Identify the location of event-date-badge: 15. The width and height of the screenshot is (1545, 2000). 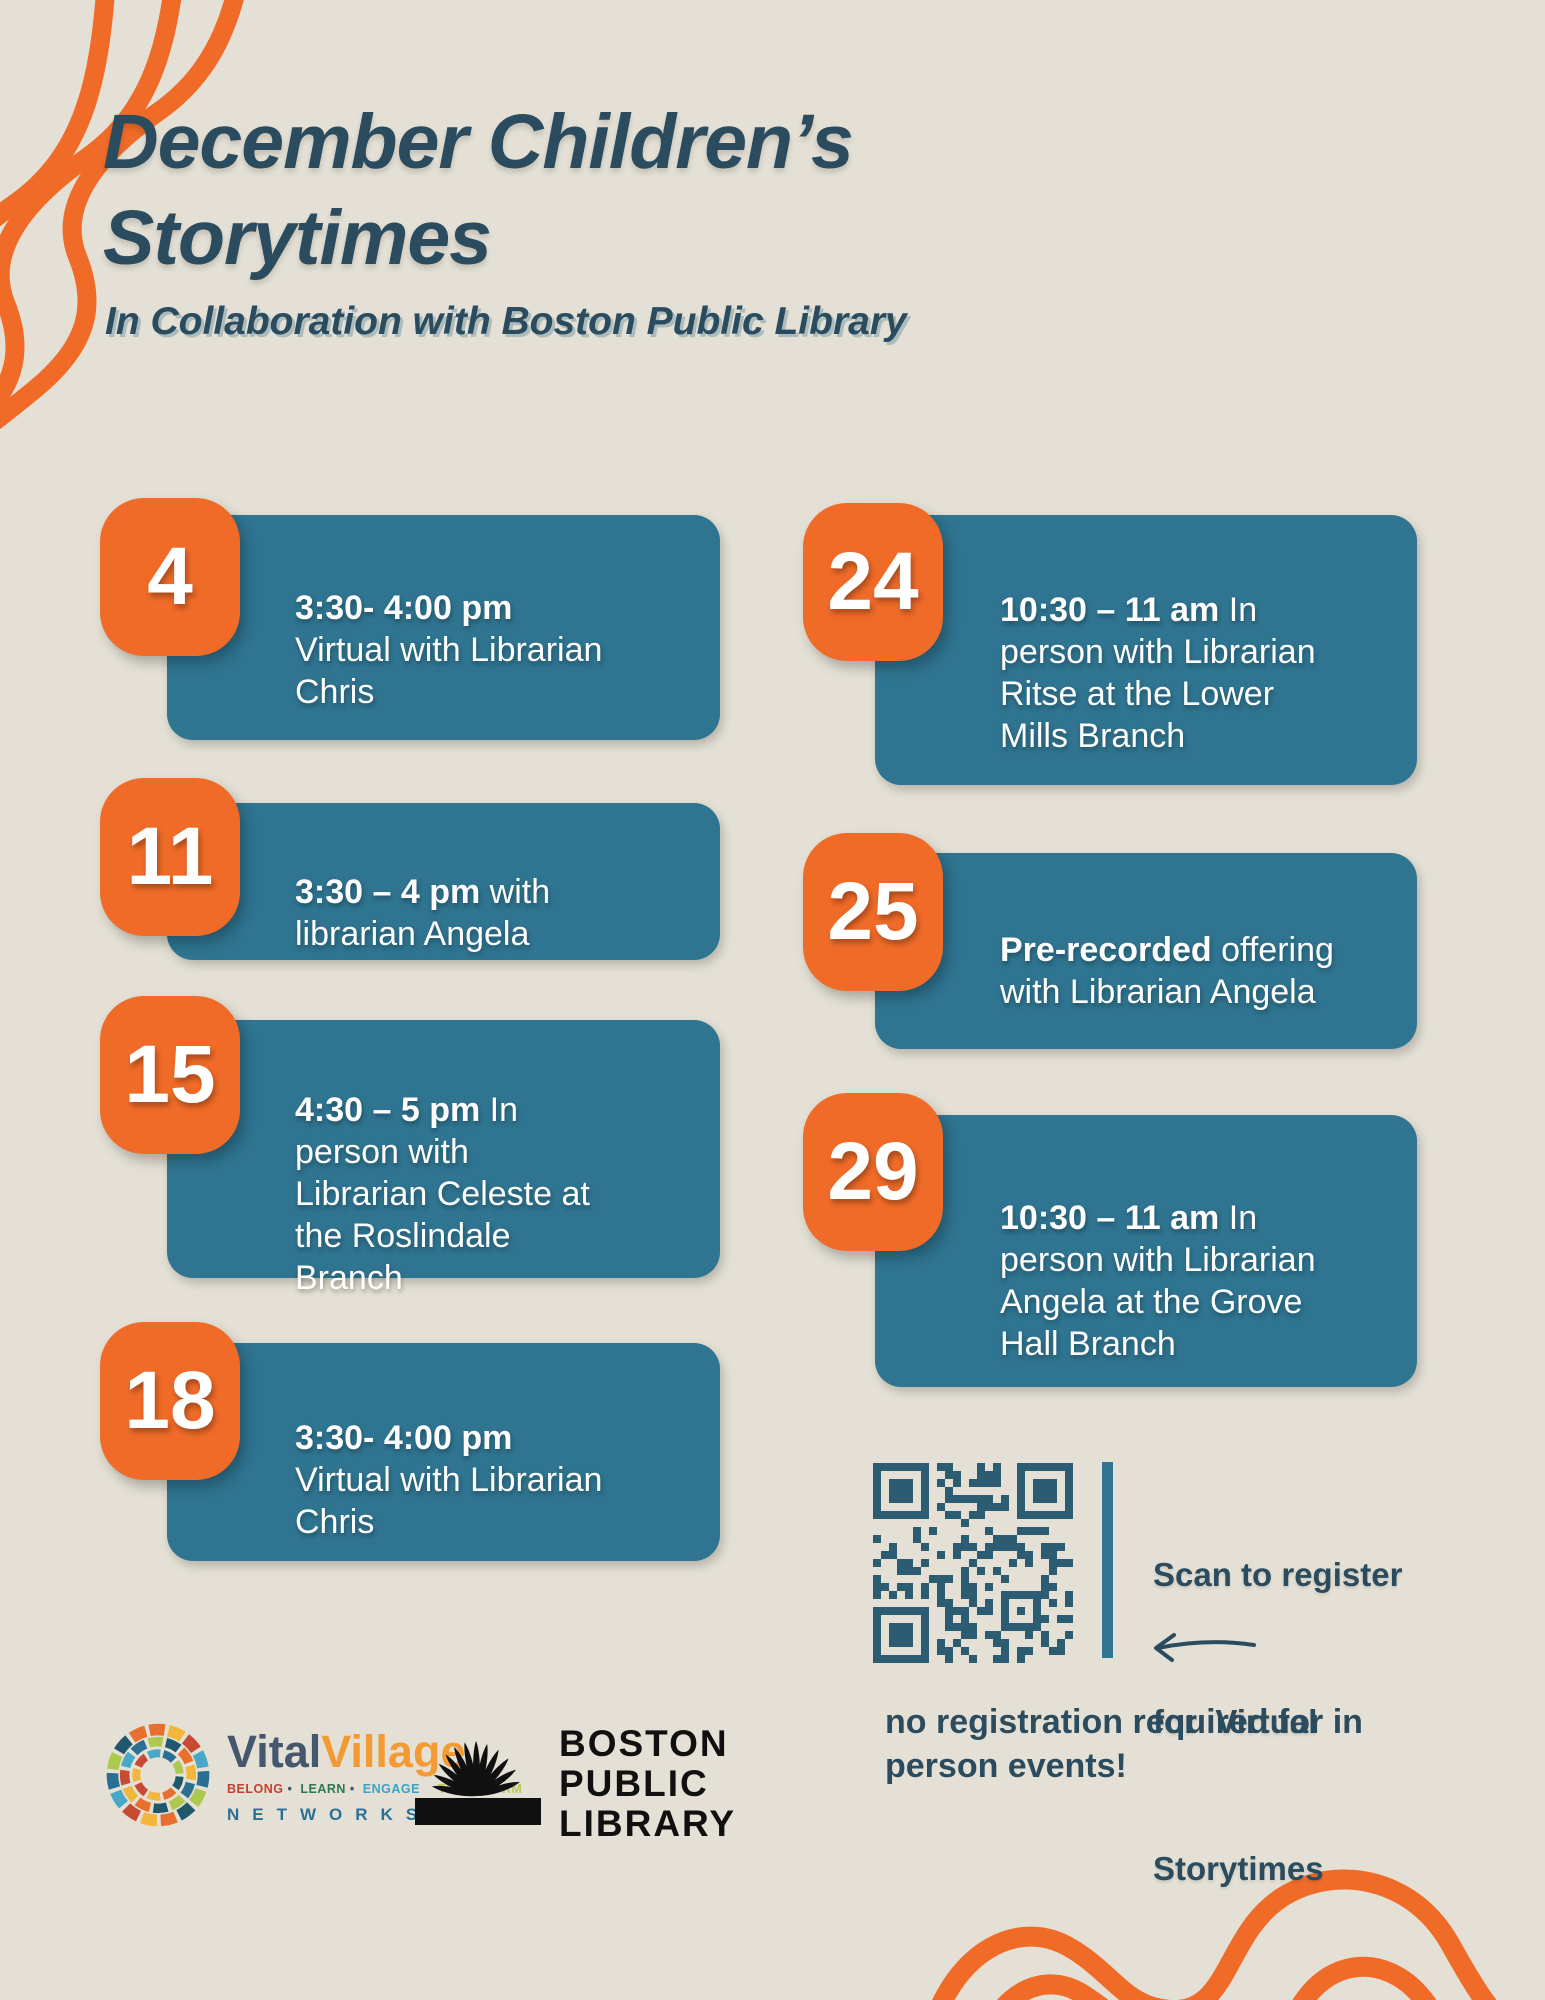
(170, 1075).